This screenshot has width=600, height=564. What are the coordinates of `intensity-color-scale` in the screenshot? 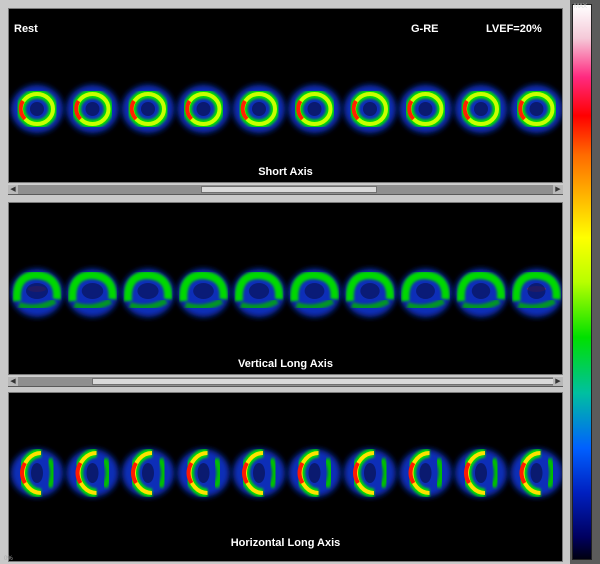 It's located at (582, 282).